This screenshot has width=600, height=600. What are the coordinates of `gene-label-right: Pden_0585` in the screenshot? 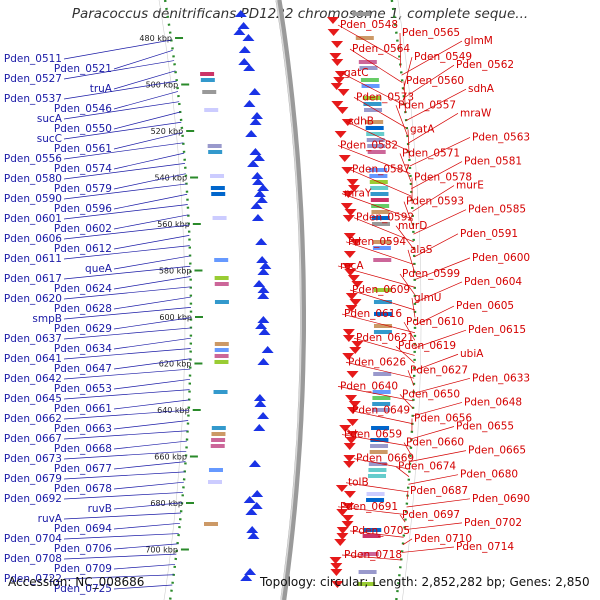 It's located at (497, 210).